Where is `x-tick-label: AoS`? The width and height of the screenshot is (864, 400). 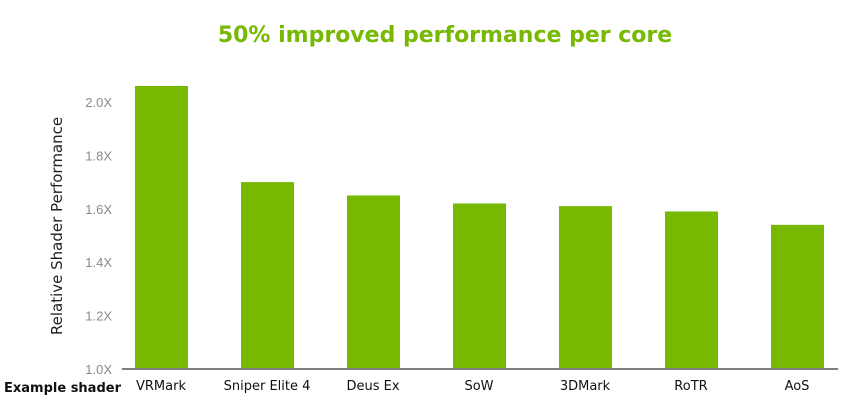 x-tick-label: AoS is located at coordinates (797, 386).